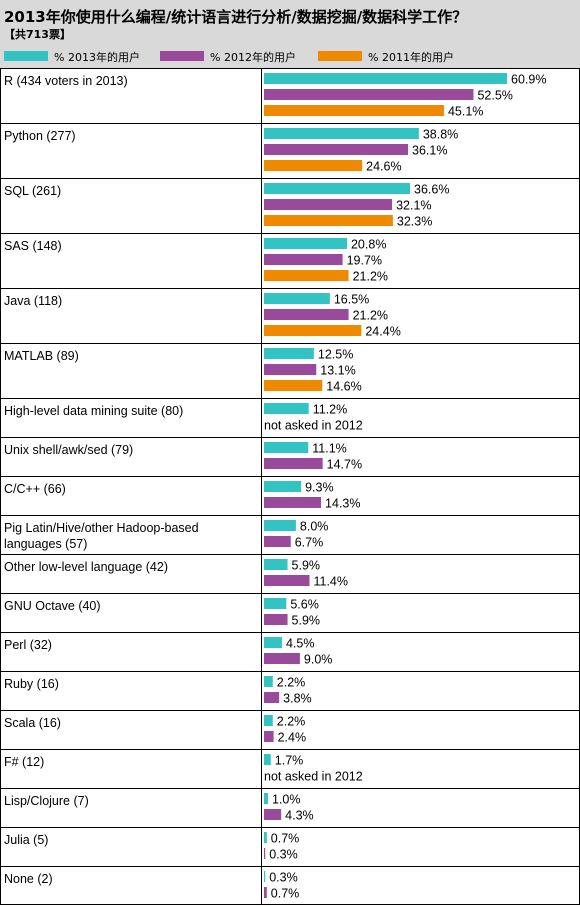 The height and width of the screenshot is (907, 580). Describe the element at coordinates (440, 135) in the screenshot. I see `value-label-2013: 38.8%` at that location.